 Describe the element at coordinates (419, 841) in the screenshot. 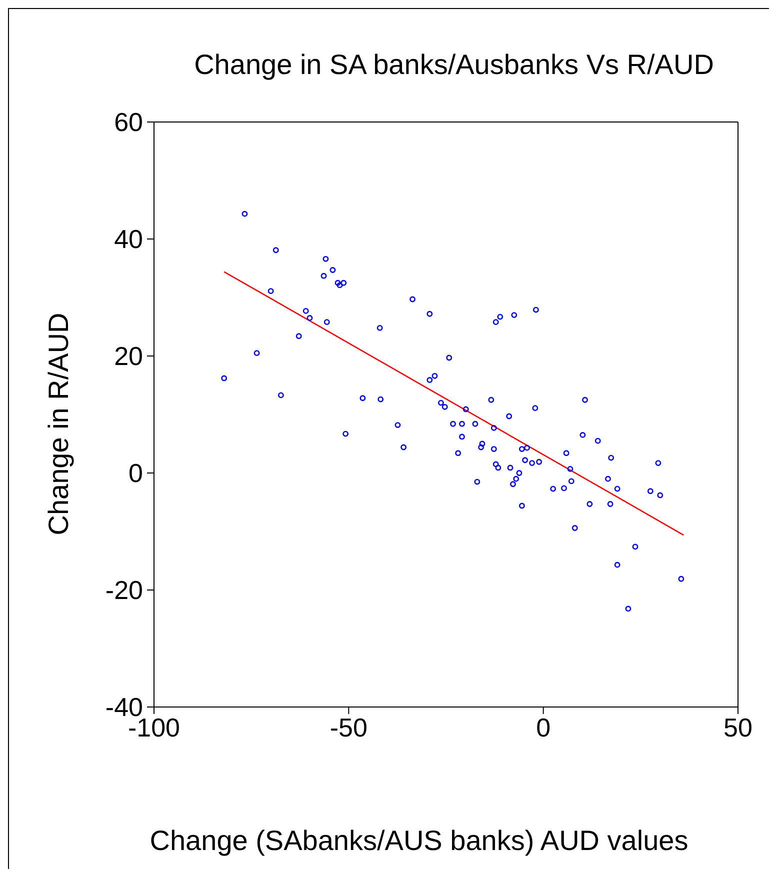

I see `x-axis-title: Change (SAbanks/AUS banks) AUD values` at that location.